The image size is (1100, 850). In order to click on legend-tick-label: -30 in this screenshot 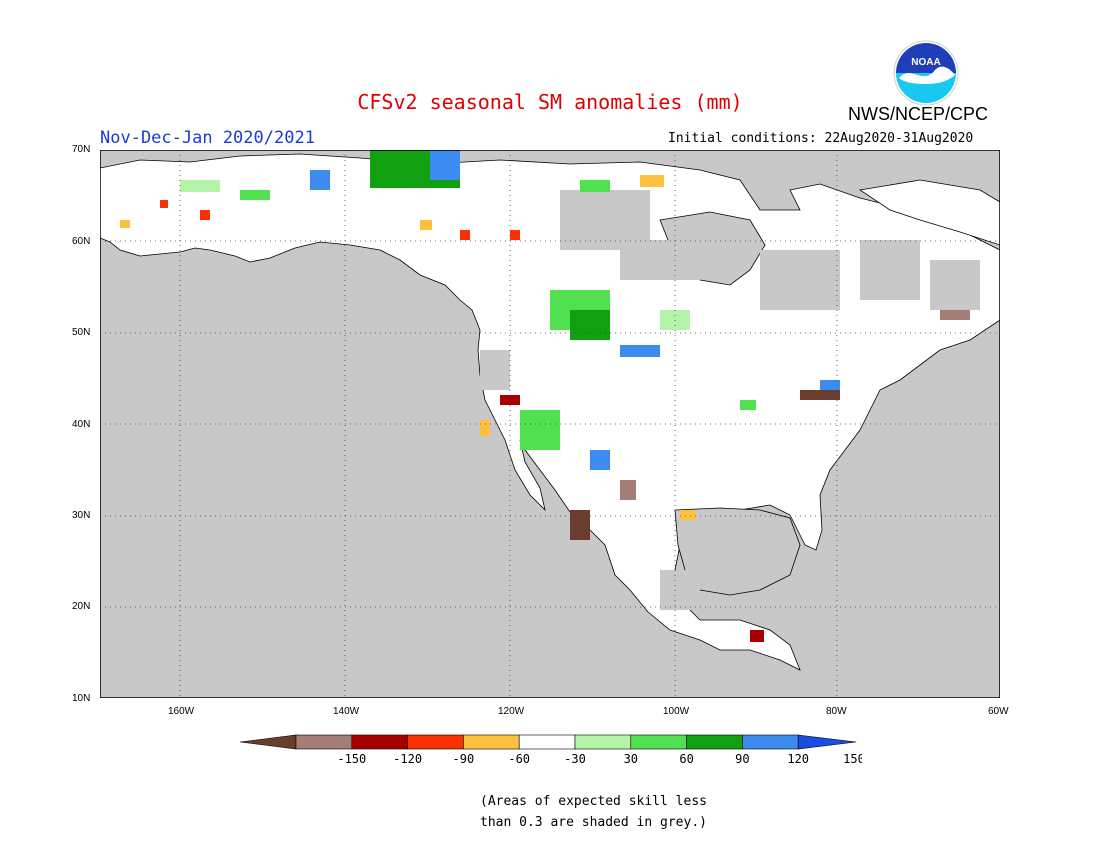, I will do `click(575, 759)`.